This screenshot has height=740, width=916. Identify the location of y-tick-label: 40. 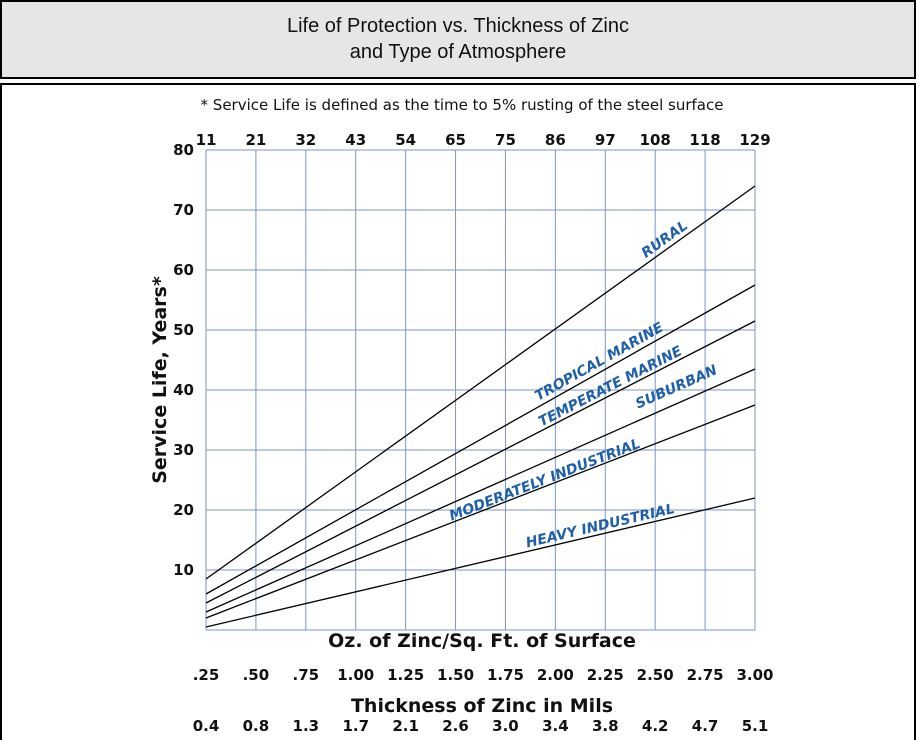
(183, 390).